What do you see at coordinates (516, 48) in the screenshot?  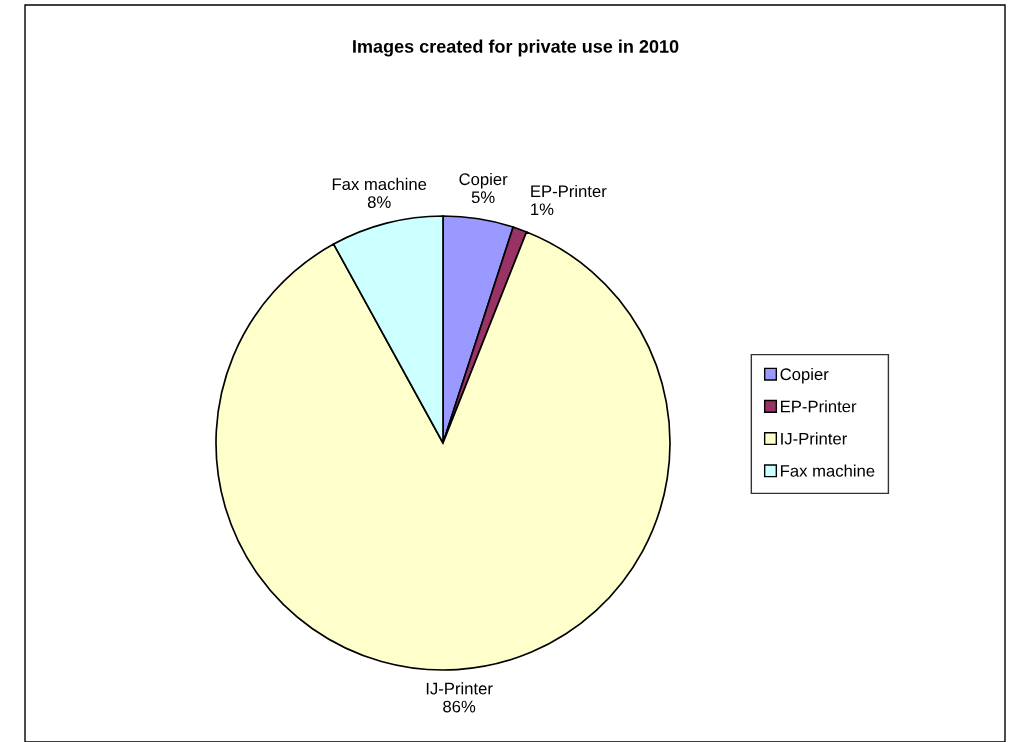 I see `chart-title: Images created for private use in 2010` at bounding box center [516, 48].